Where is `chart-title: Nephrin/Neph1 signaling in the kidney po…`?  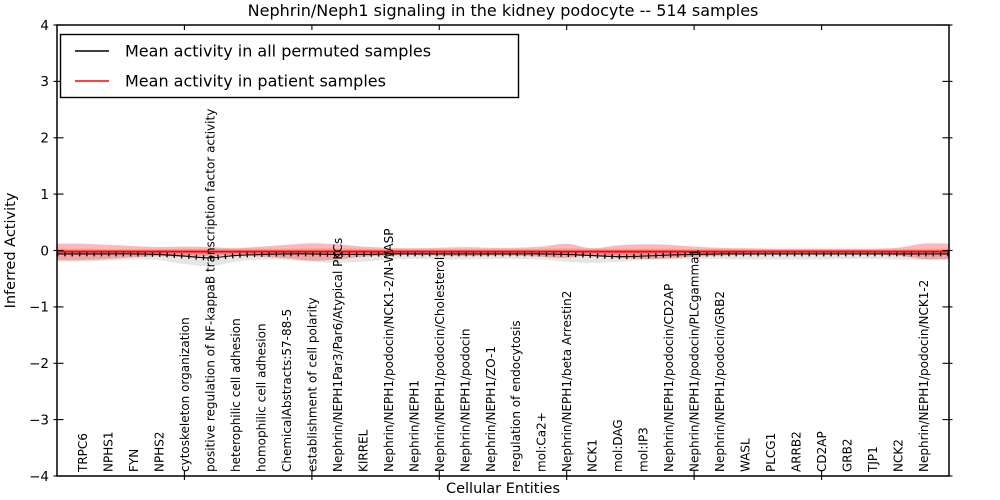 chart-title: Nephrin/Neph1 signaling in the kidney po… is located at coordinates (503, 10).